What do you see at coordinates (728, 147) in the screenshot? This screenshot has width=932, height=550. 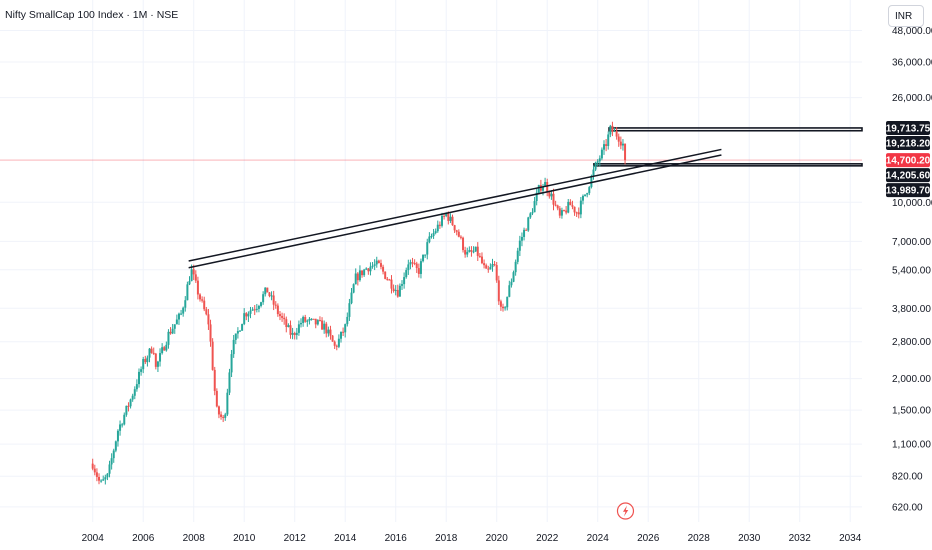 I see `price-zones` at bounding box center [728, 147].